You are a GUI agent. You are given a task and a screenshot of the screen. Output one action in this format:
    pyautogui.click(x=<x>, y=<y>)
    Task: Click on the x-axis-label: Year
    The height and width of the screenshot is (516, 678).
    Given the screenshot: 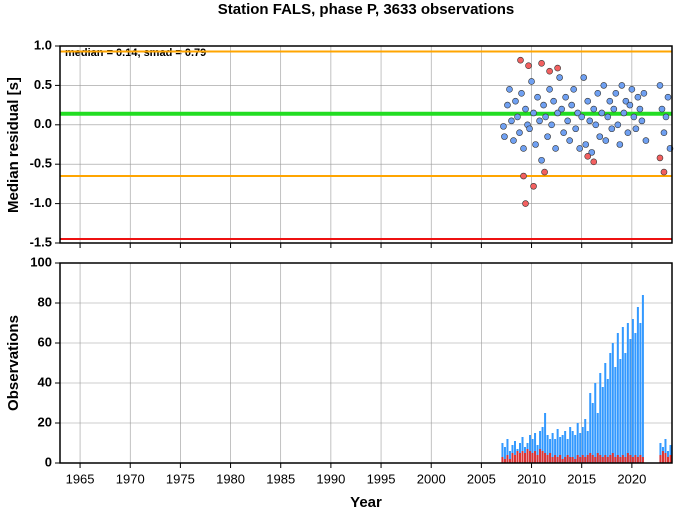 What is the action you would take?
    pyautogui.click(x=366, y=502)
    